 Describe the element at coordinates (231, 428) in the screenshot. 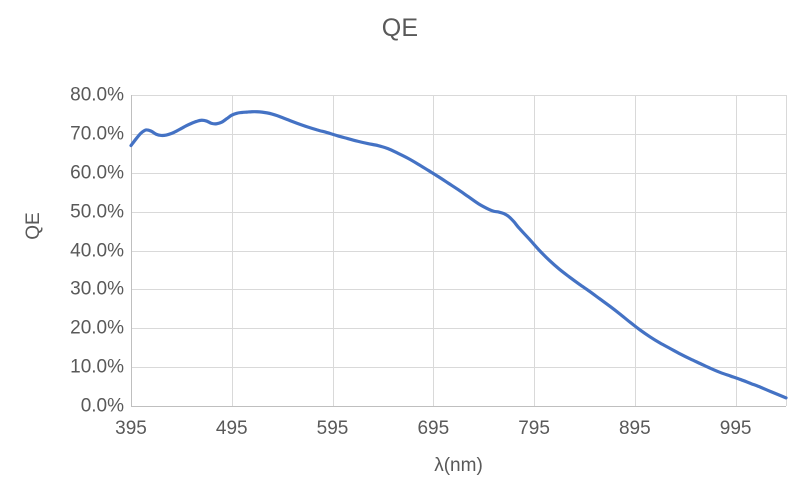

I see `x-tick-label: 495` at that location.